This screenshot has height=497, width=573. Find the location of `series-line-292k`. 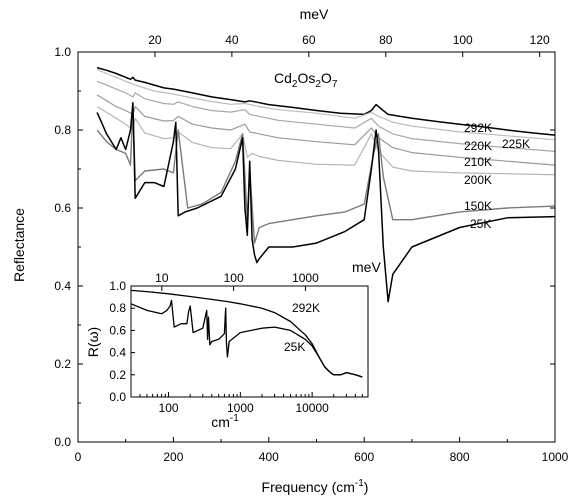

series-line-292k is located at coordinates (326, 101).